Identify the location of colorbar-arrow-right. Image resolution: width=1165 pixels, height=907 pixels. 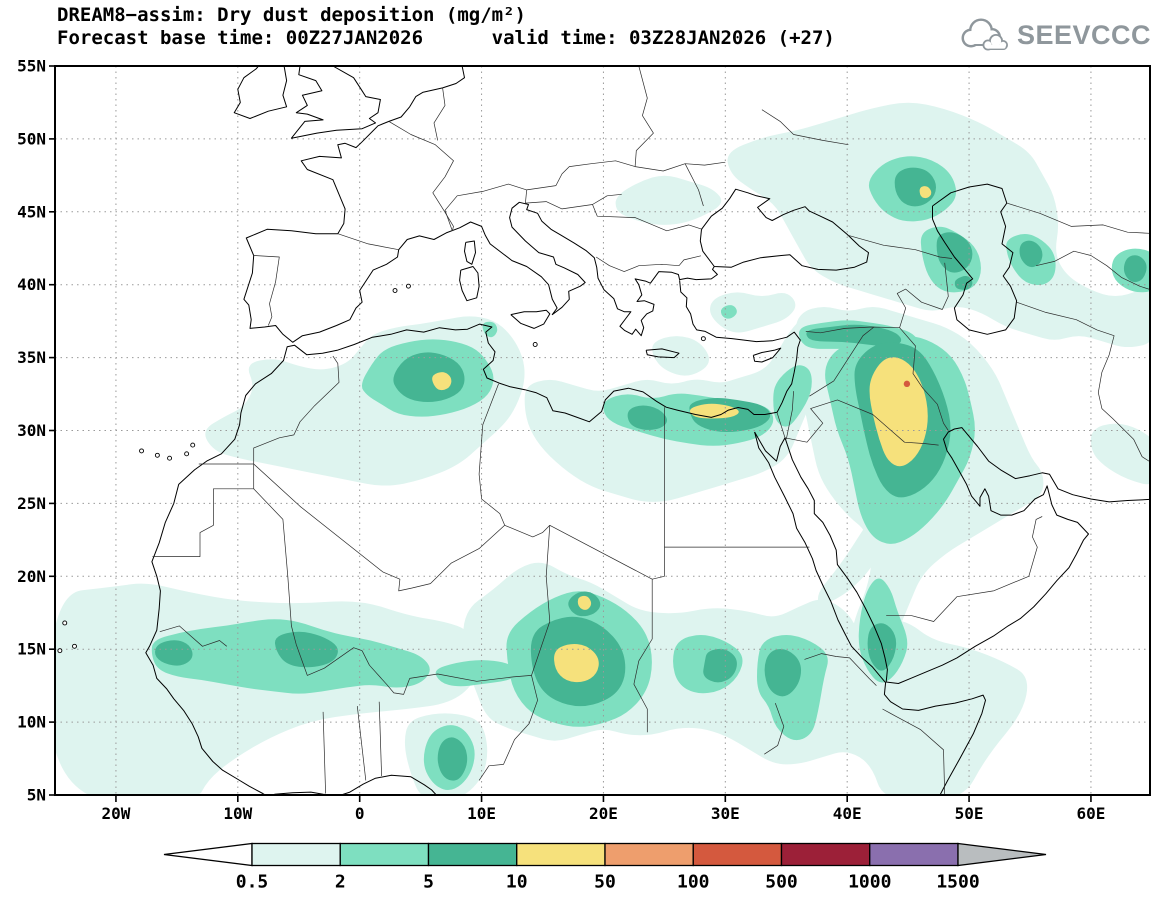
(1002, 854).